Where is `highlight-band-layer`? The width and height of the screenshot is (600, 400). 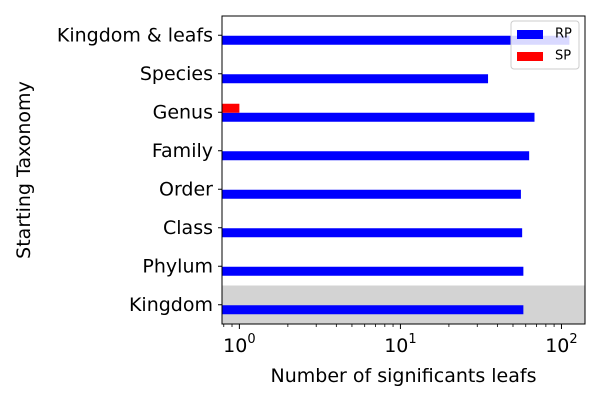
highlight-band-layer is located at coordinates (403, 304).